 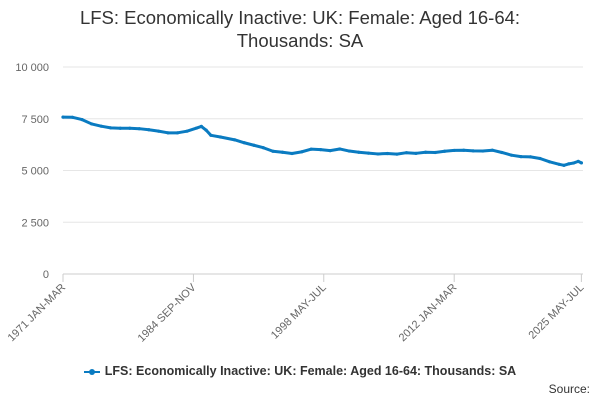 What do you see at coordinates (35, 172) in the screenshot?
I see `y-tick-label: 5 000` at bounding box center [35, 172].